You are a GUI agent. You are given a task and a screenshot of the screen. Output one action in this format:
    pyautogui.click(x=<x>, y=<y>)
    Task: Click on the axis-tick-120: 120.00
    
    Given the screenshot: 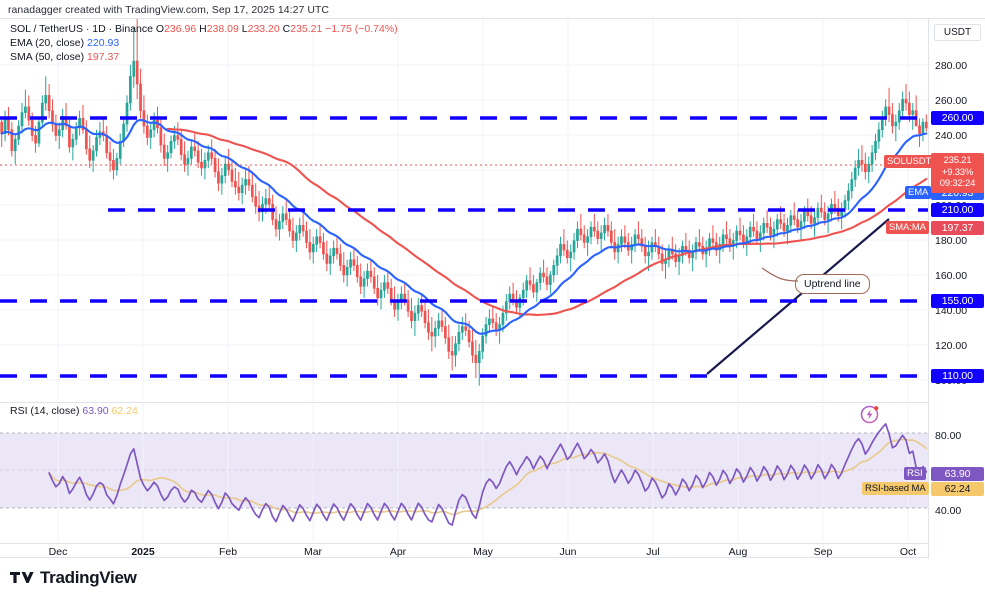 What is the action you would take?
    pyautogui.click(x=951, y=346)
    